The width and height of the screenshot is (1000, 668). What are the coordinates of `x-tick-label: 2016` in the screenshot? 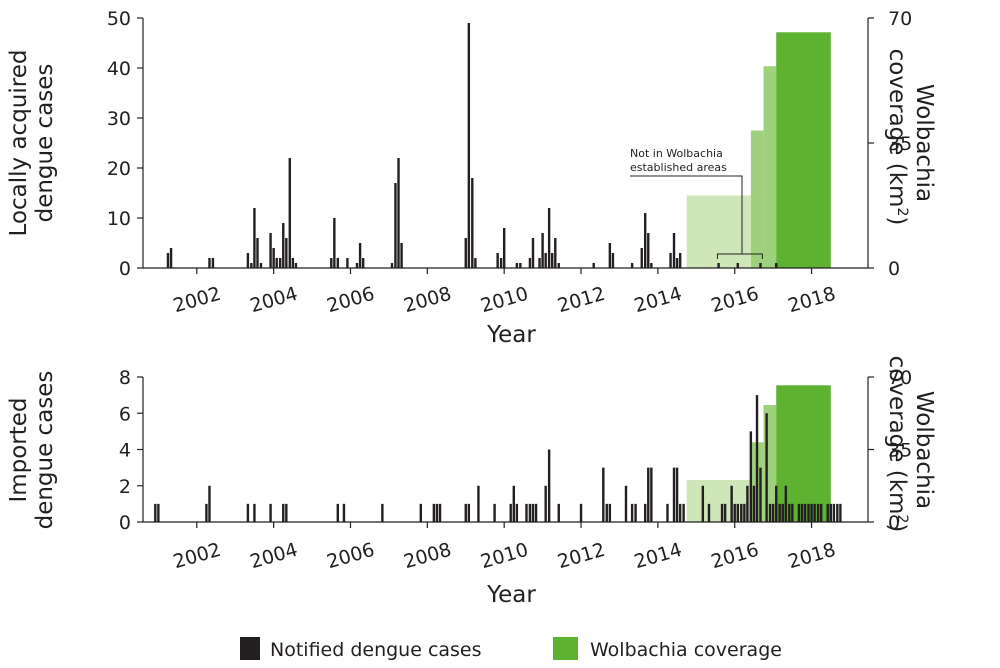 It's located at (735, 300).